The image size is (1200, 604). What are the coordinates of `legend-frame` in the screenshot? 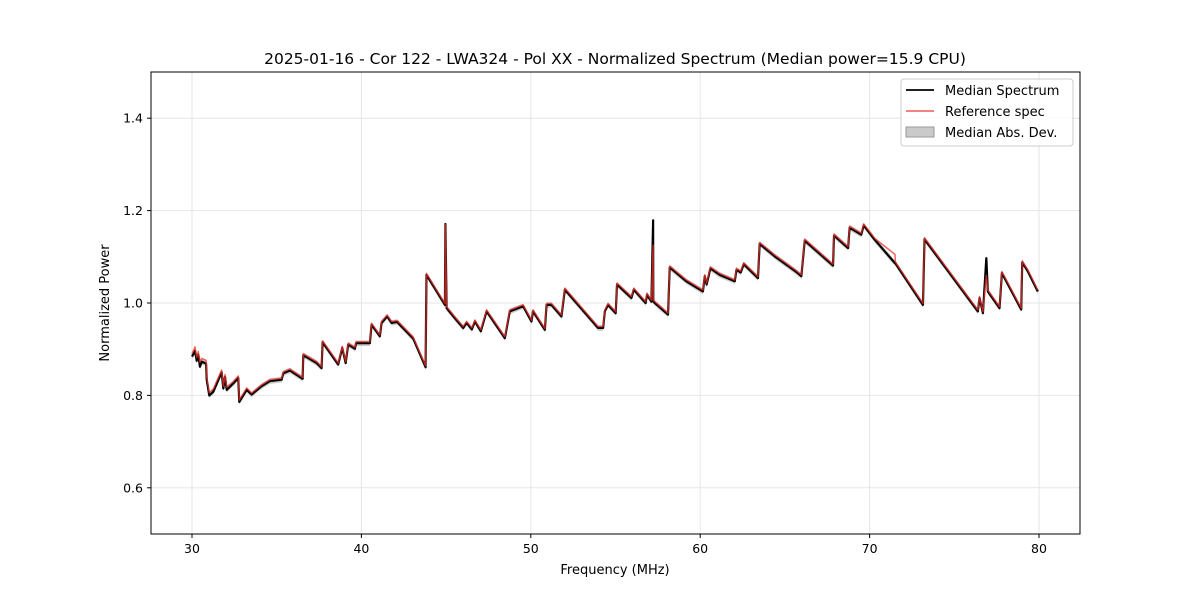 It's located at (987, 112).